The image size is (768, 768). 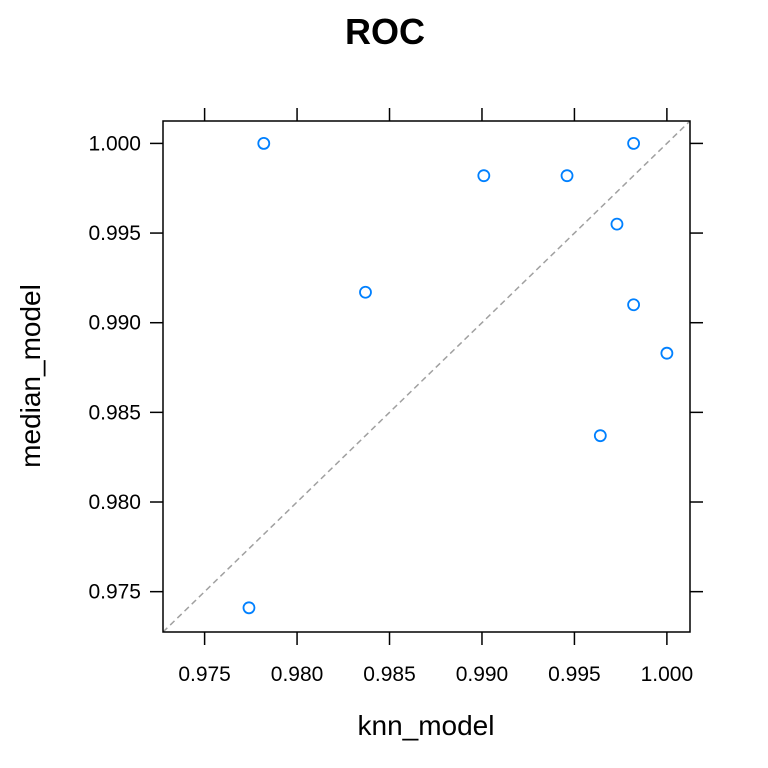 What do you see at coordinates (389, 674) in the screenshot?
I see `x-tick-label-3: 0.985` at bounding box center [389, 674].